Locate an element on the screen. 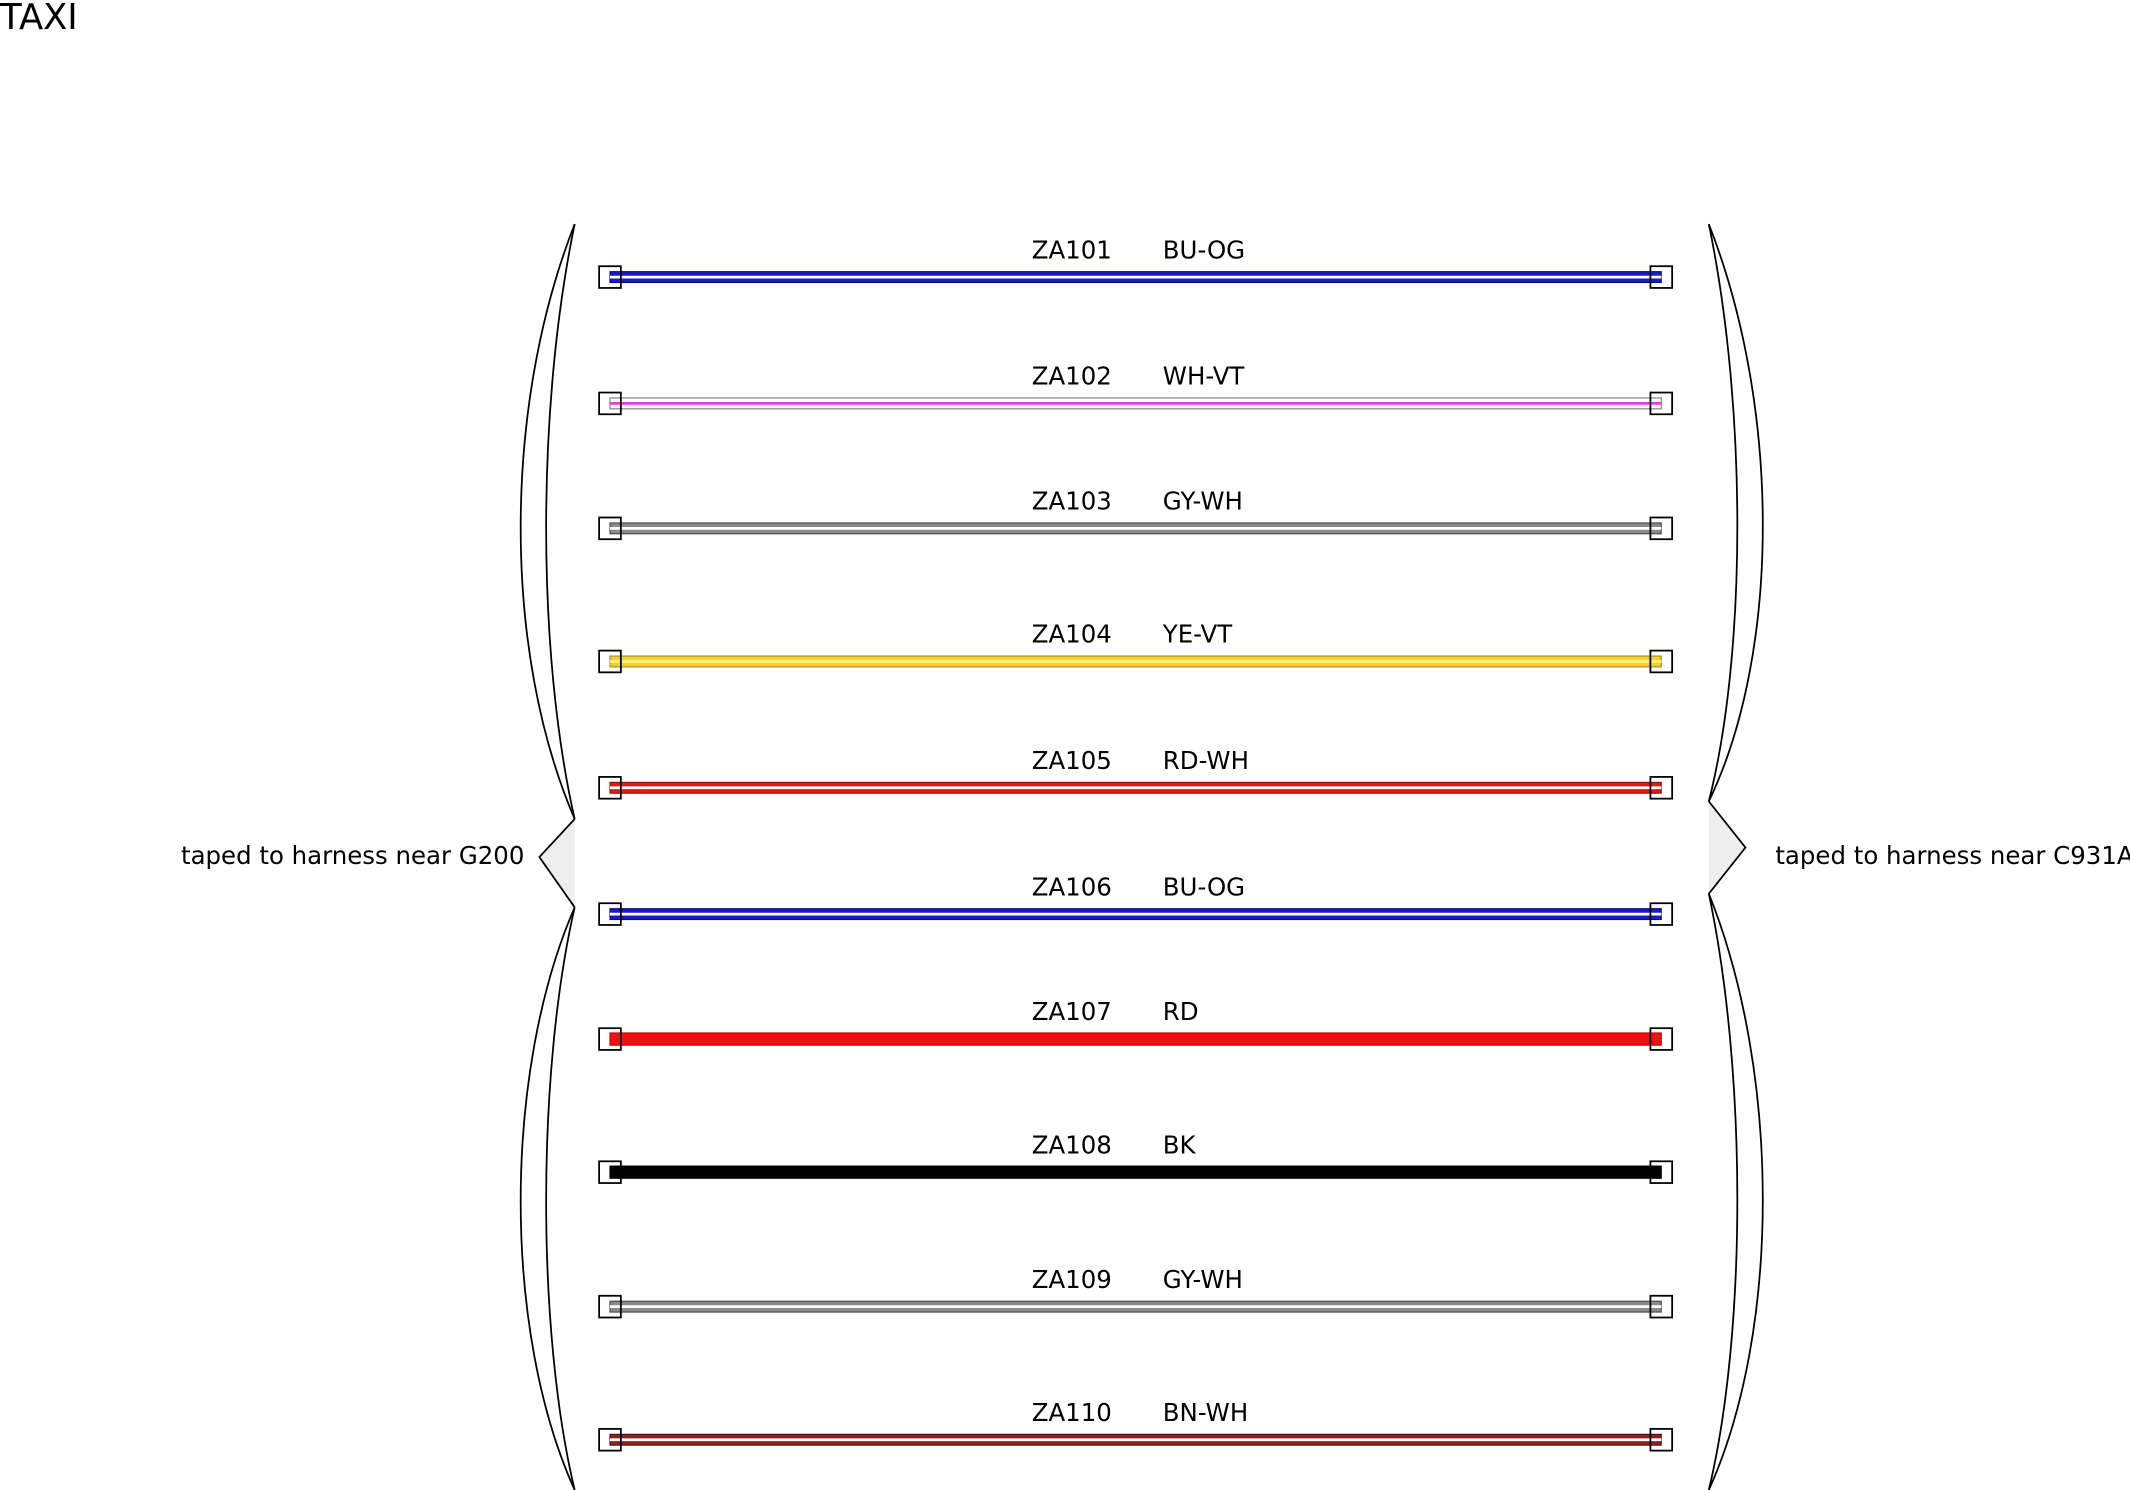 The height and width of the screenshot is (1490, 2130). wire-id: ZA106 is located at coordinates (1072, 886).